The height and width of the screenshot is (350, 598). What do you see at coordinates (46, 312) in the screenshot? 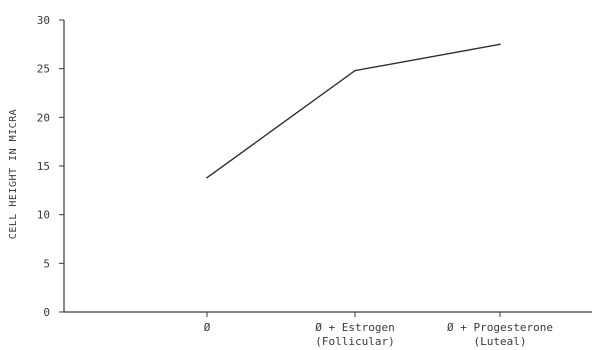
I see `y-tick-label: 0` at bounding box center [46, 312].